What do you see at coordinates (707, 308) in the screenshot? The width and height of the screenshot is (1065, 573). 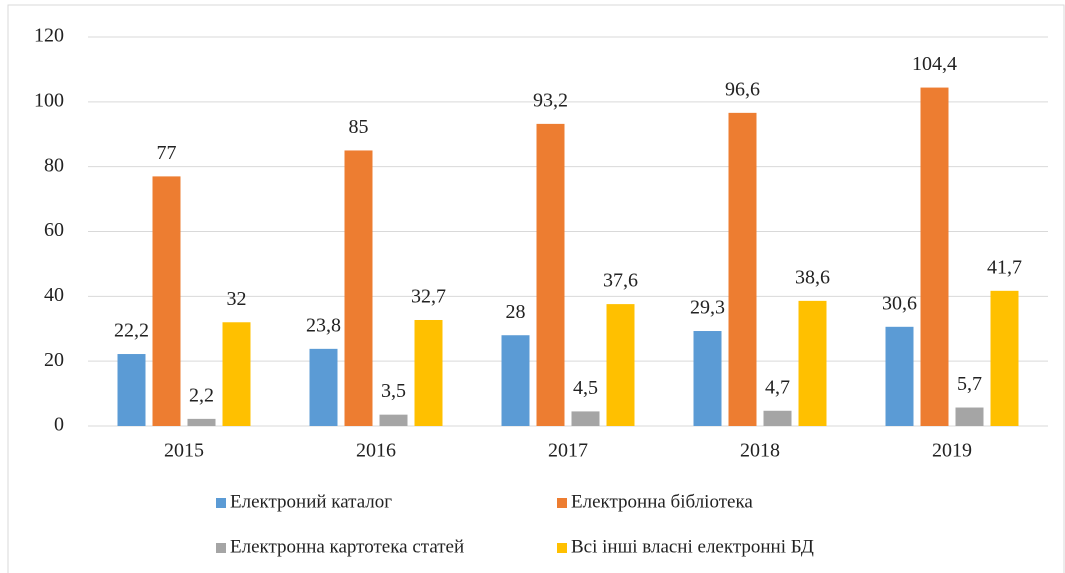 I see `data-label: 29,3` at bounding box center [707, 308].